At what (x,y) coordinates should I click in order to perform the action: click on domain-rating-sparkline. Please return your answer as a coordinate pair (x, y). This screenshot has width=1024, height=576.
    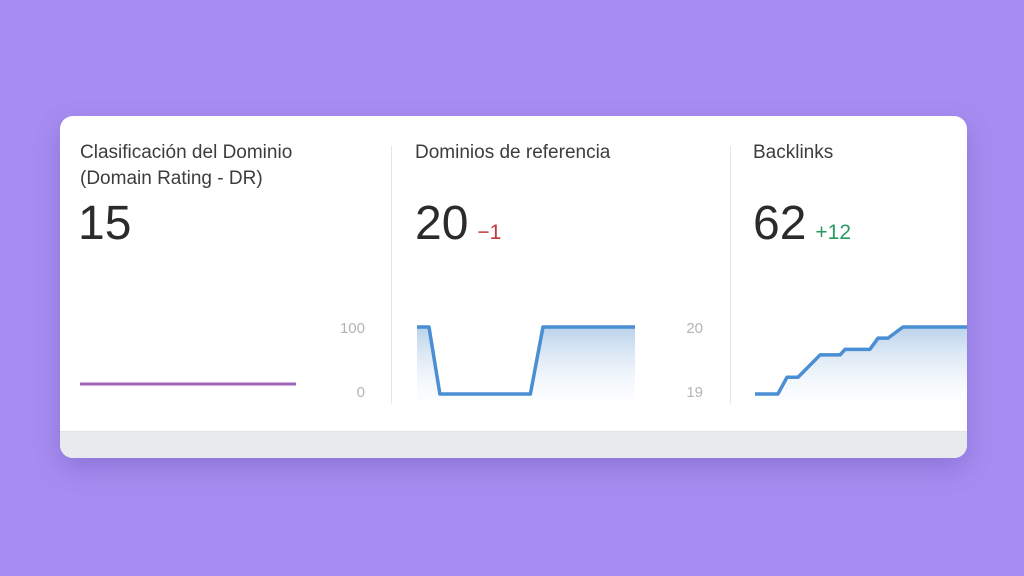
    Looking at the image, I should click on (188, 384).